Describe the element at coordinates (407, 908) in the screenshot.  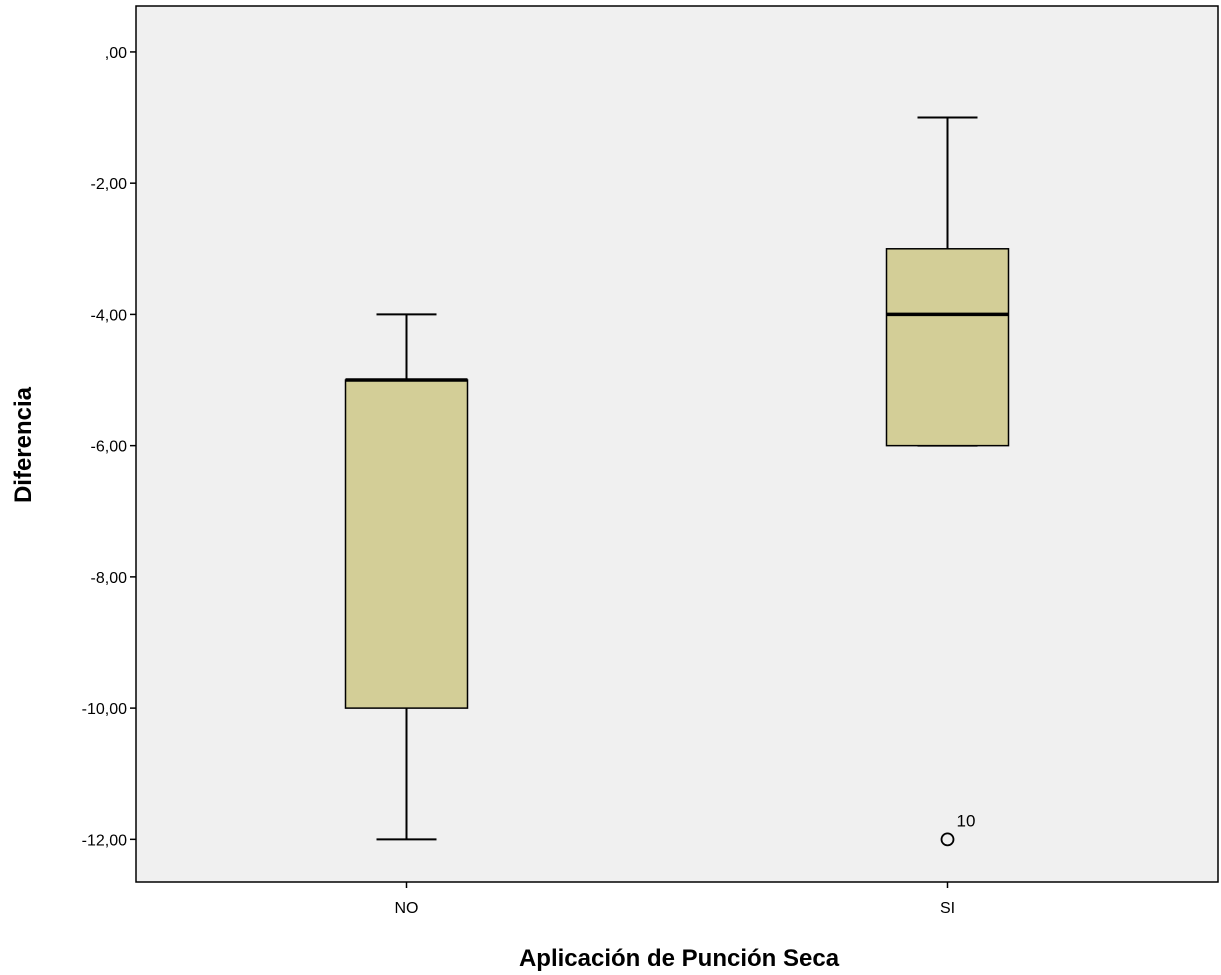
I see `x-tick-label: NO` at that location.